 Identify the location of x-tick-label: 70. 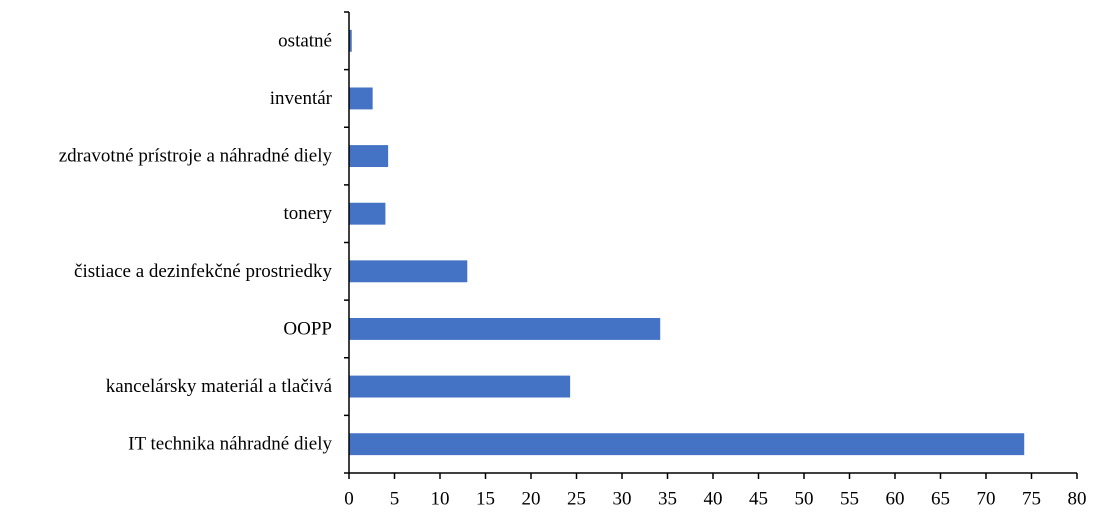
(986, 499).